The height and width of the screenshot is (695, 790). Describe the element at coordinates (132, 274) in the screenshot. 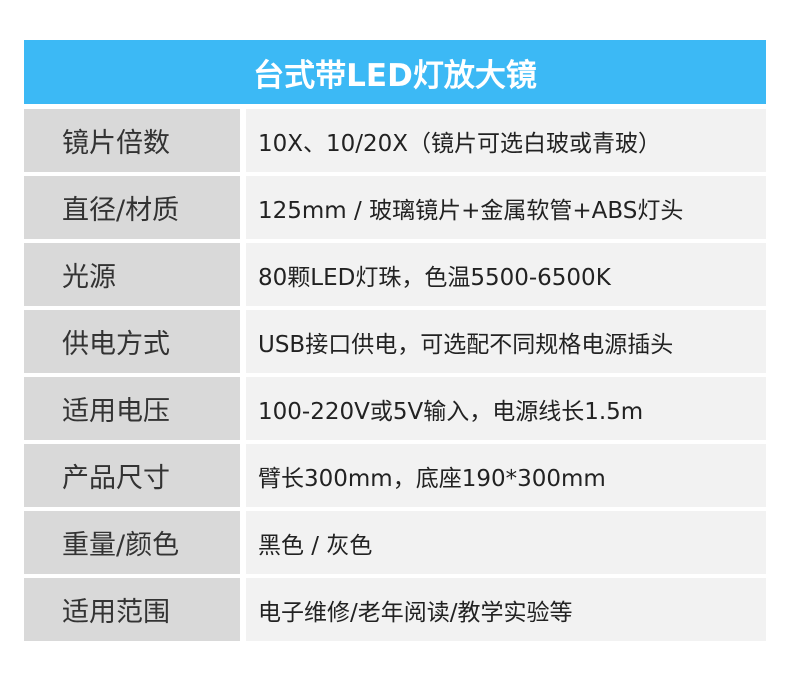

I see `spec-label: 光源` at that location.